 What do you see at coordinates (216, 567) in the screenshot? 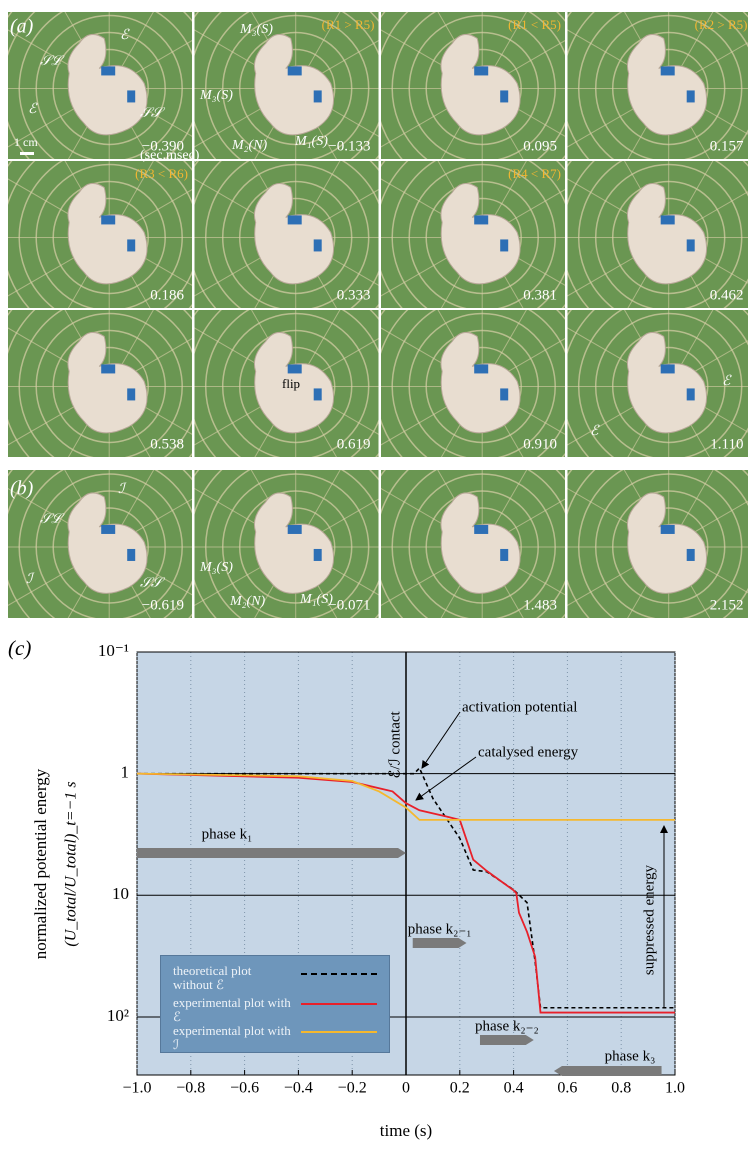
I see `photo-label: M₃(S)` at bounding box center [216, 567].